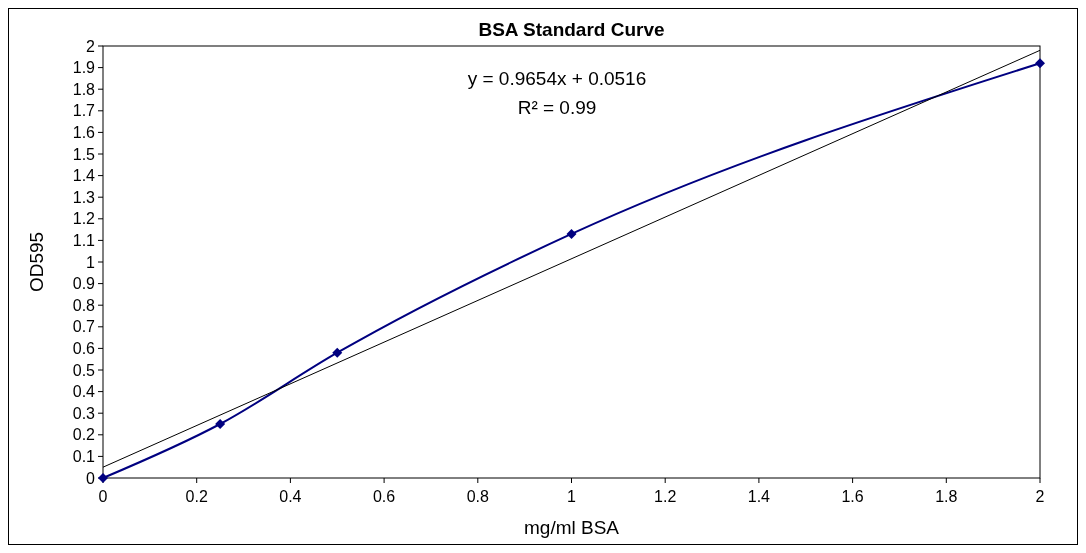 The height and width of the screenshot is (553, 1086). I want to click on y-tick-label: 0.4, so click(84, 392).